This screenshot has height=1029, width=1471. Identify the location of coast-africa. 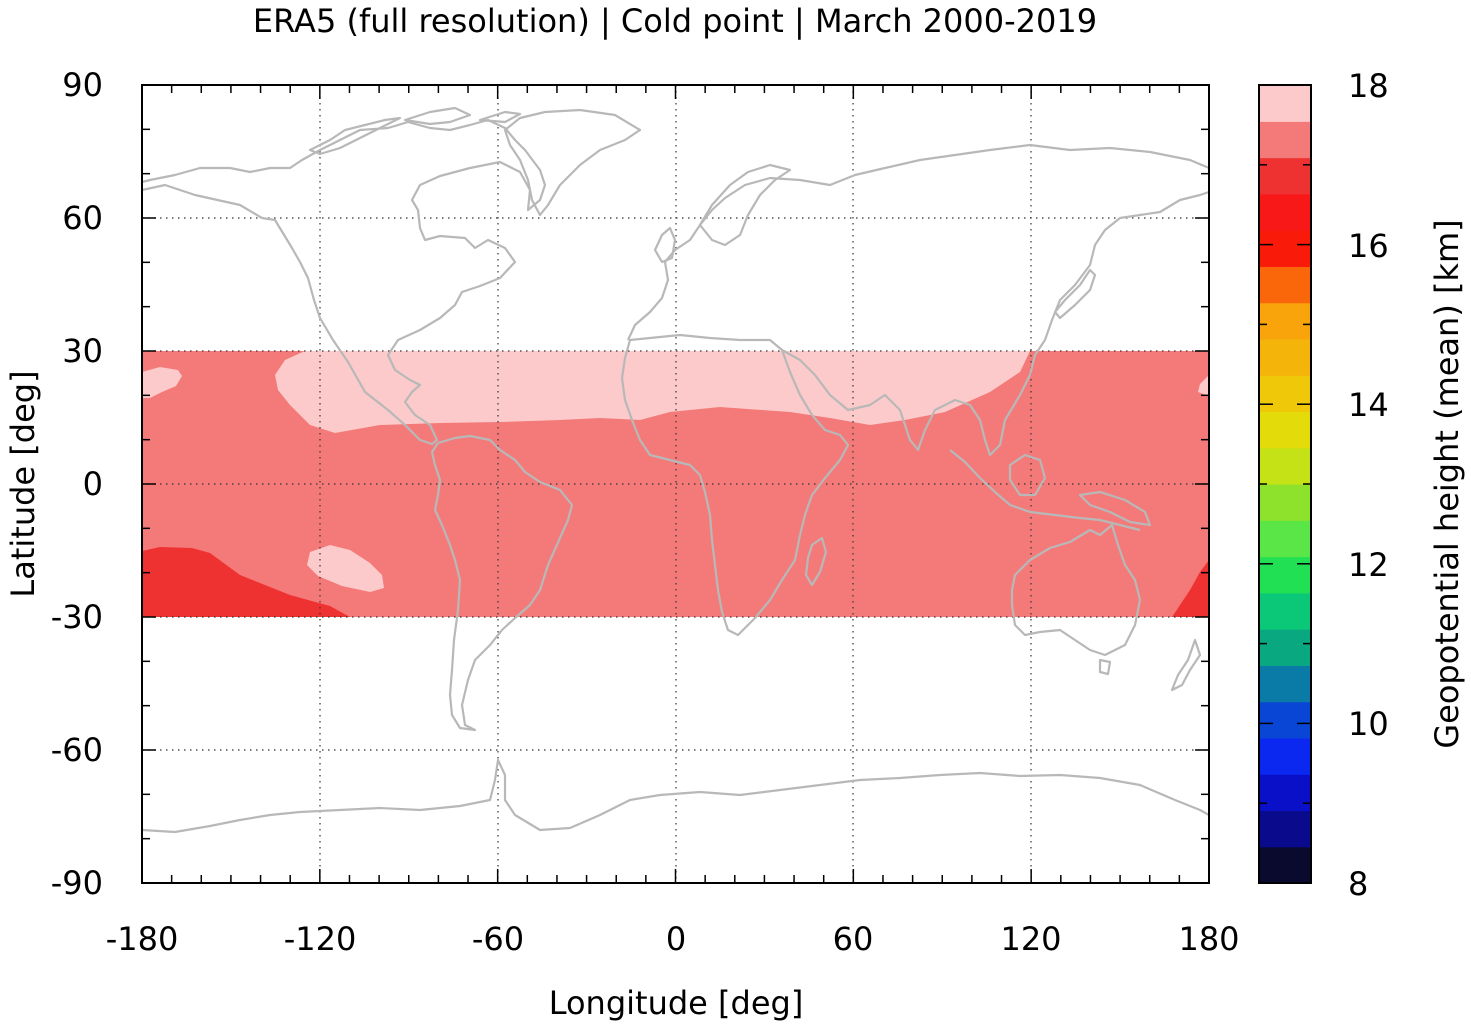
(735, 485).